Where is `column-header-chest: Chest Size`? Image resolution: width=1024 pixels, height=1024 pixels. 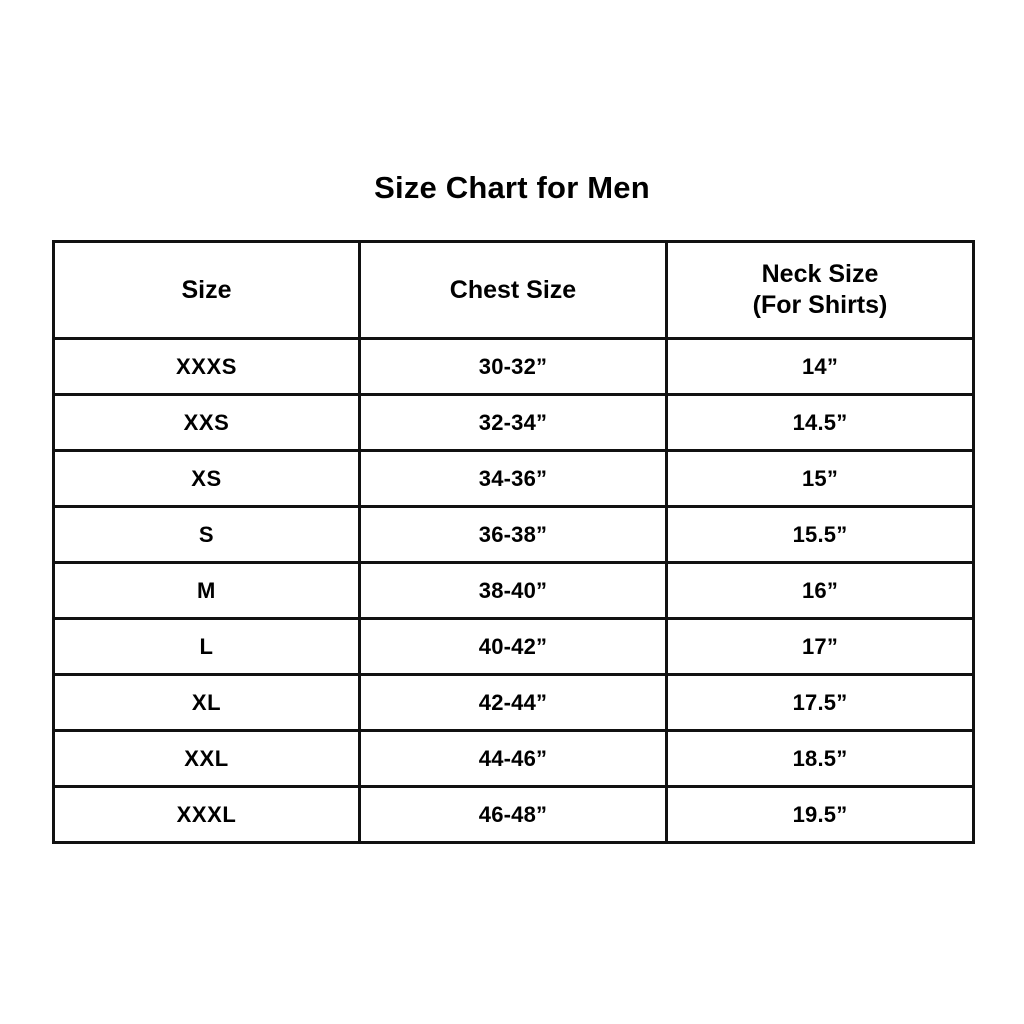
column-header-chest: Chest Size is located at coordinates (513, 290).